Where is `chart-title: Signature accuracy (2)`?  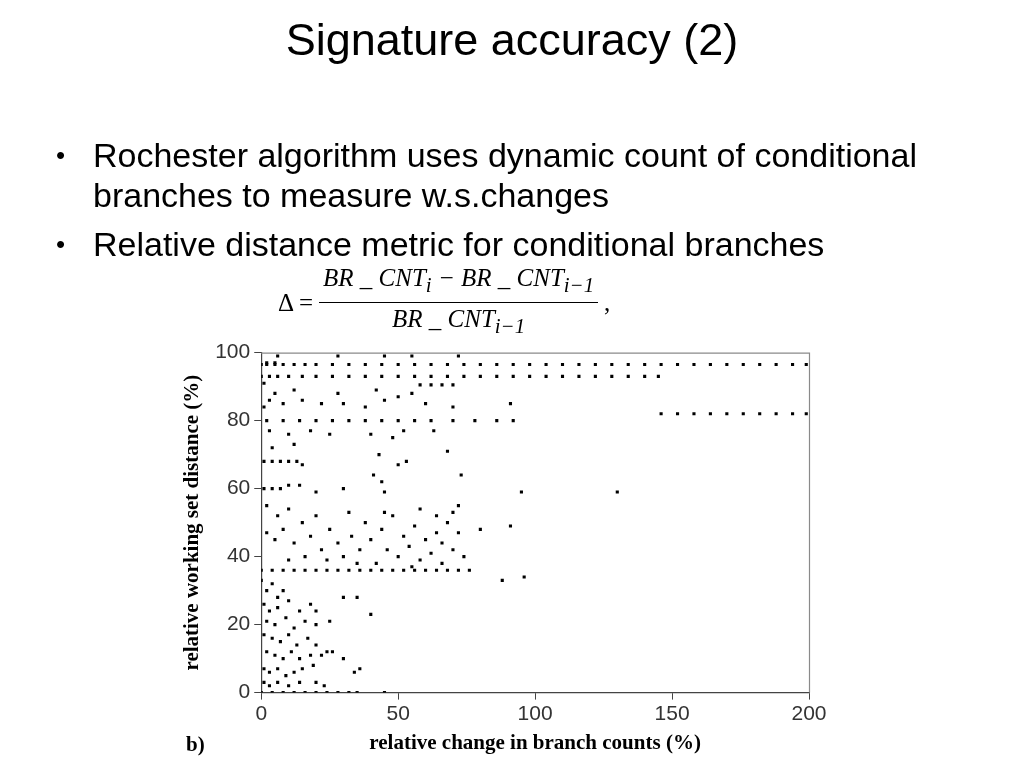
chart-title: Signature accuracy (2) is located at coordinates (512, 40).